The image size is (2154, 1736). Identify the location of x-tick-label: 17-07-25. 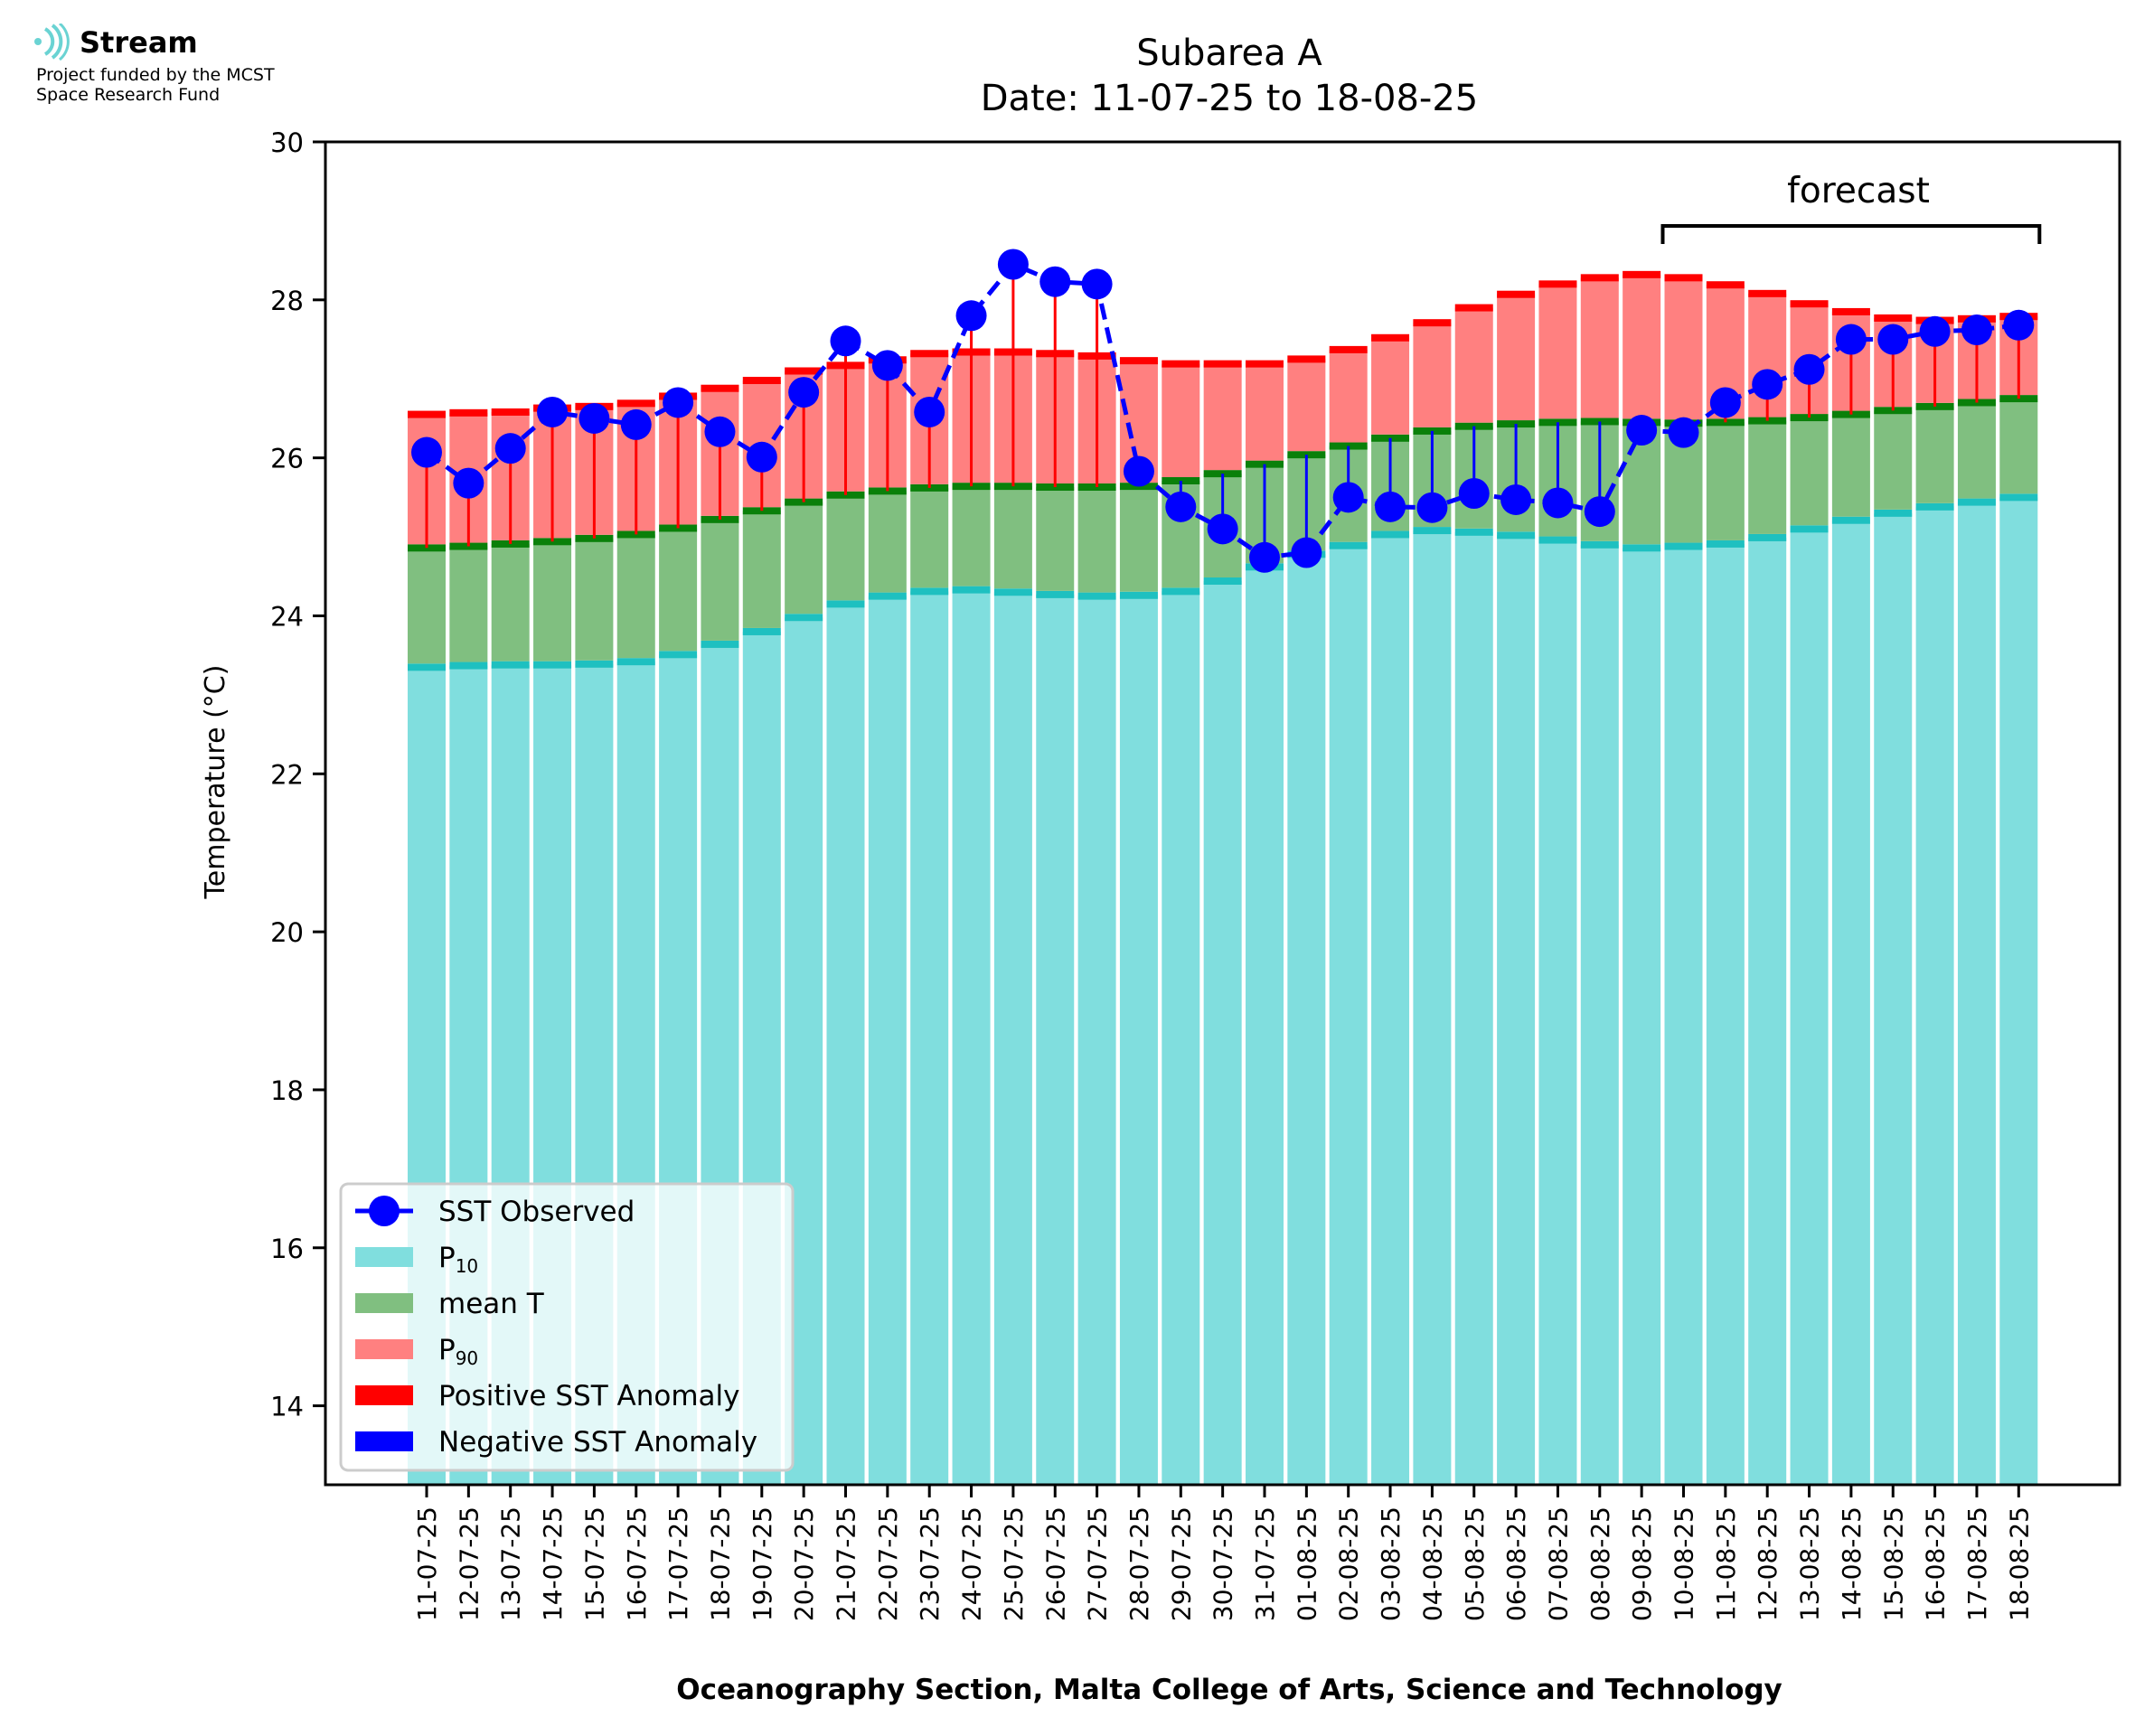
(678, 1564).